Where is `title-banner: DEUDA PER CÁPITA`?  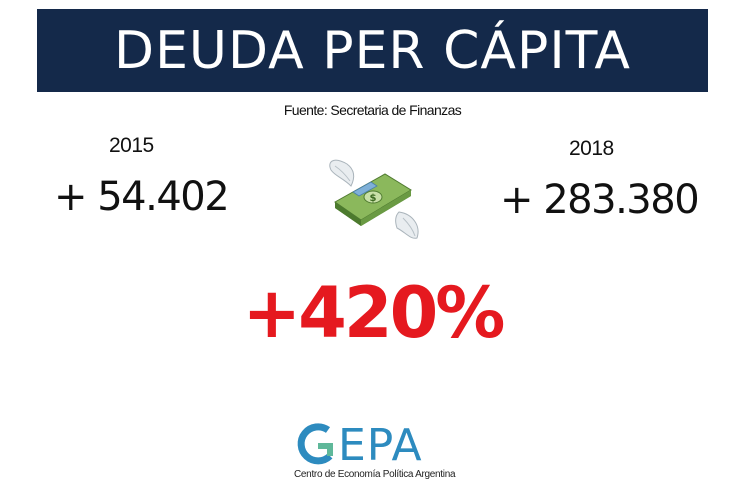 title-banner: DEUDA PER CÁPITA is located at coordinates (372, 50).